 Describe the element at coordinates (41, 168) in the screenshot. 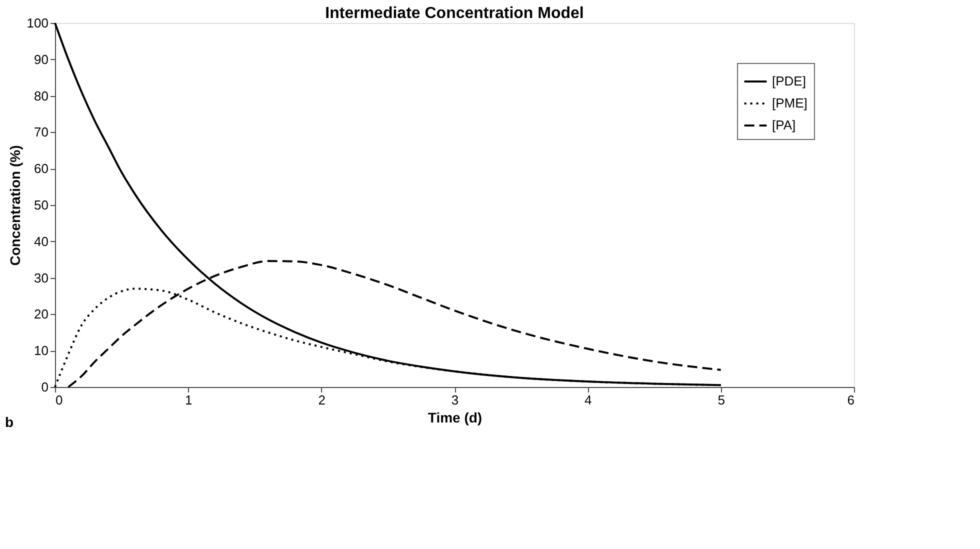

I see `y-tick-label: 60` at that location.